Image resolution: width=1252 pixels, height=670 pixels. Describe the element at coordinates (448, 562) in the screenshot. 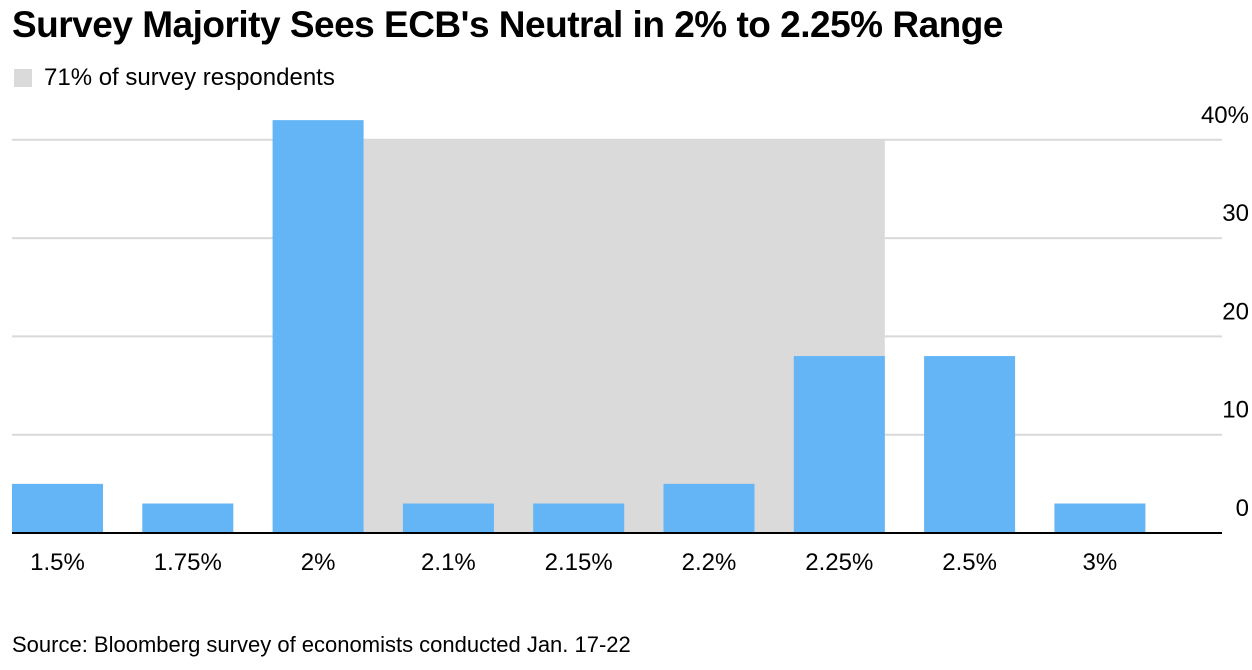

I see `x-tick-label-2.1%: 2.1%` at that location.